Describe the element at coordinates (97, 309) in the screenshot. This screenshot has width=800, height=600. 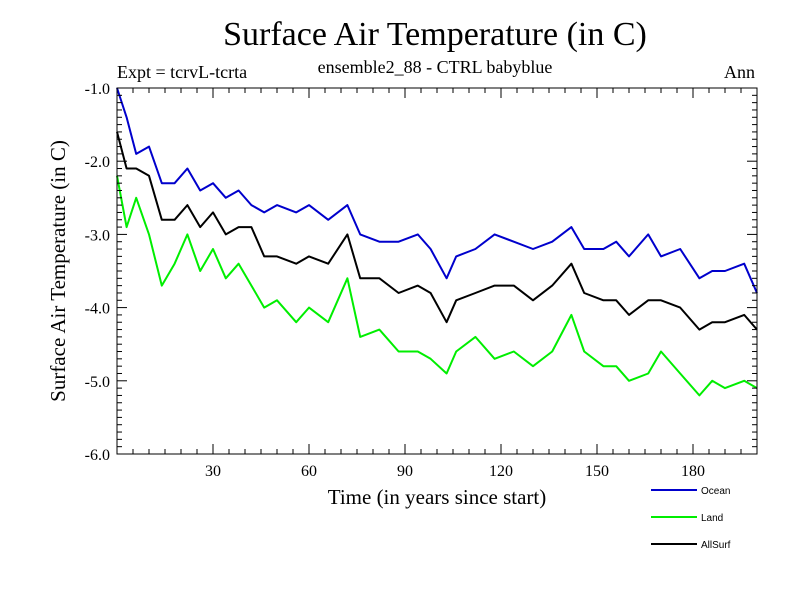
I see `y-tick-label: -4.0` at that location.